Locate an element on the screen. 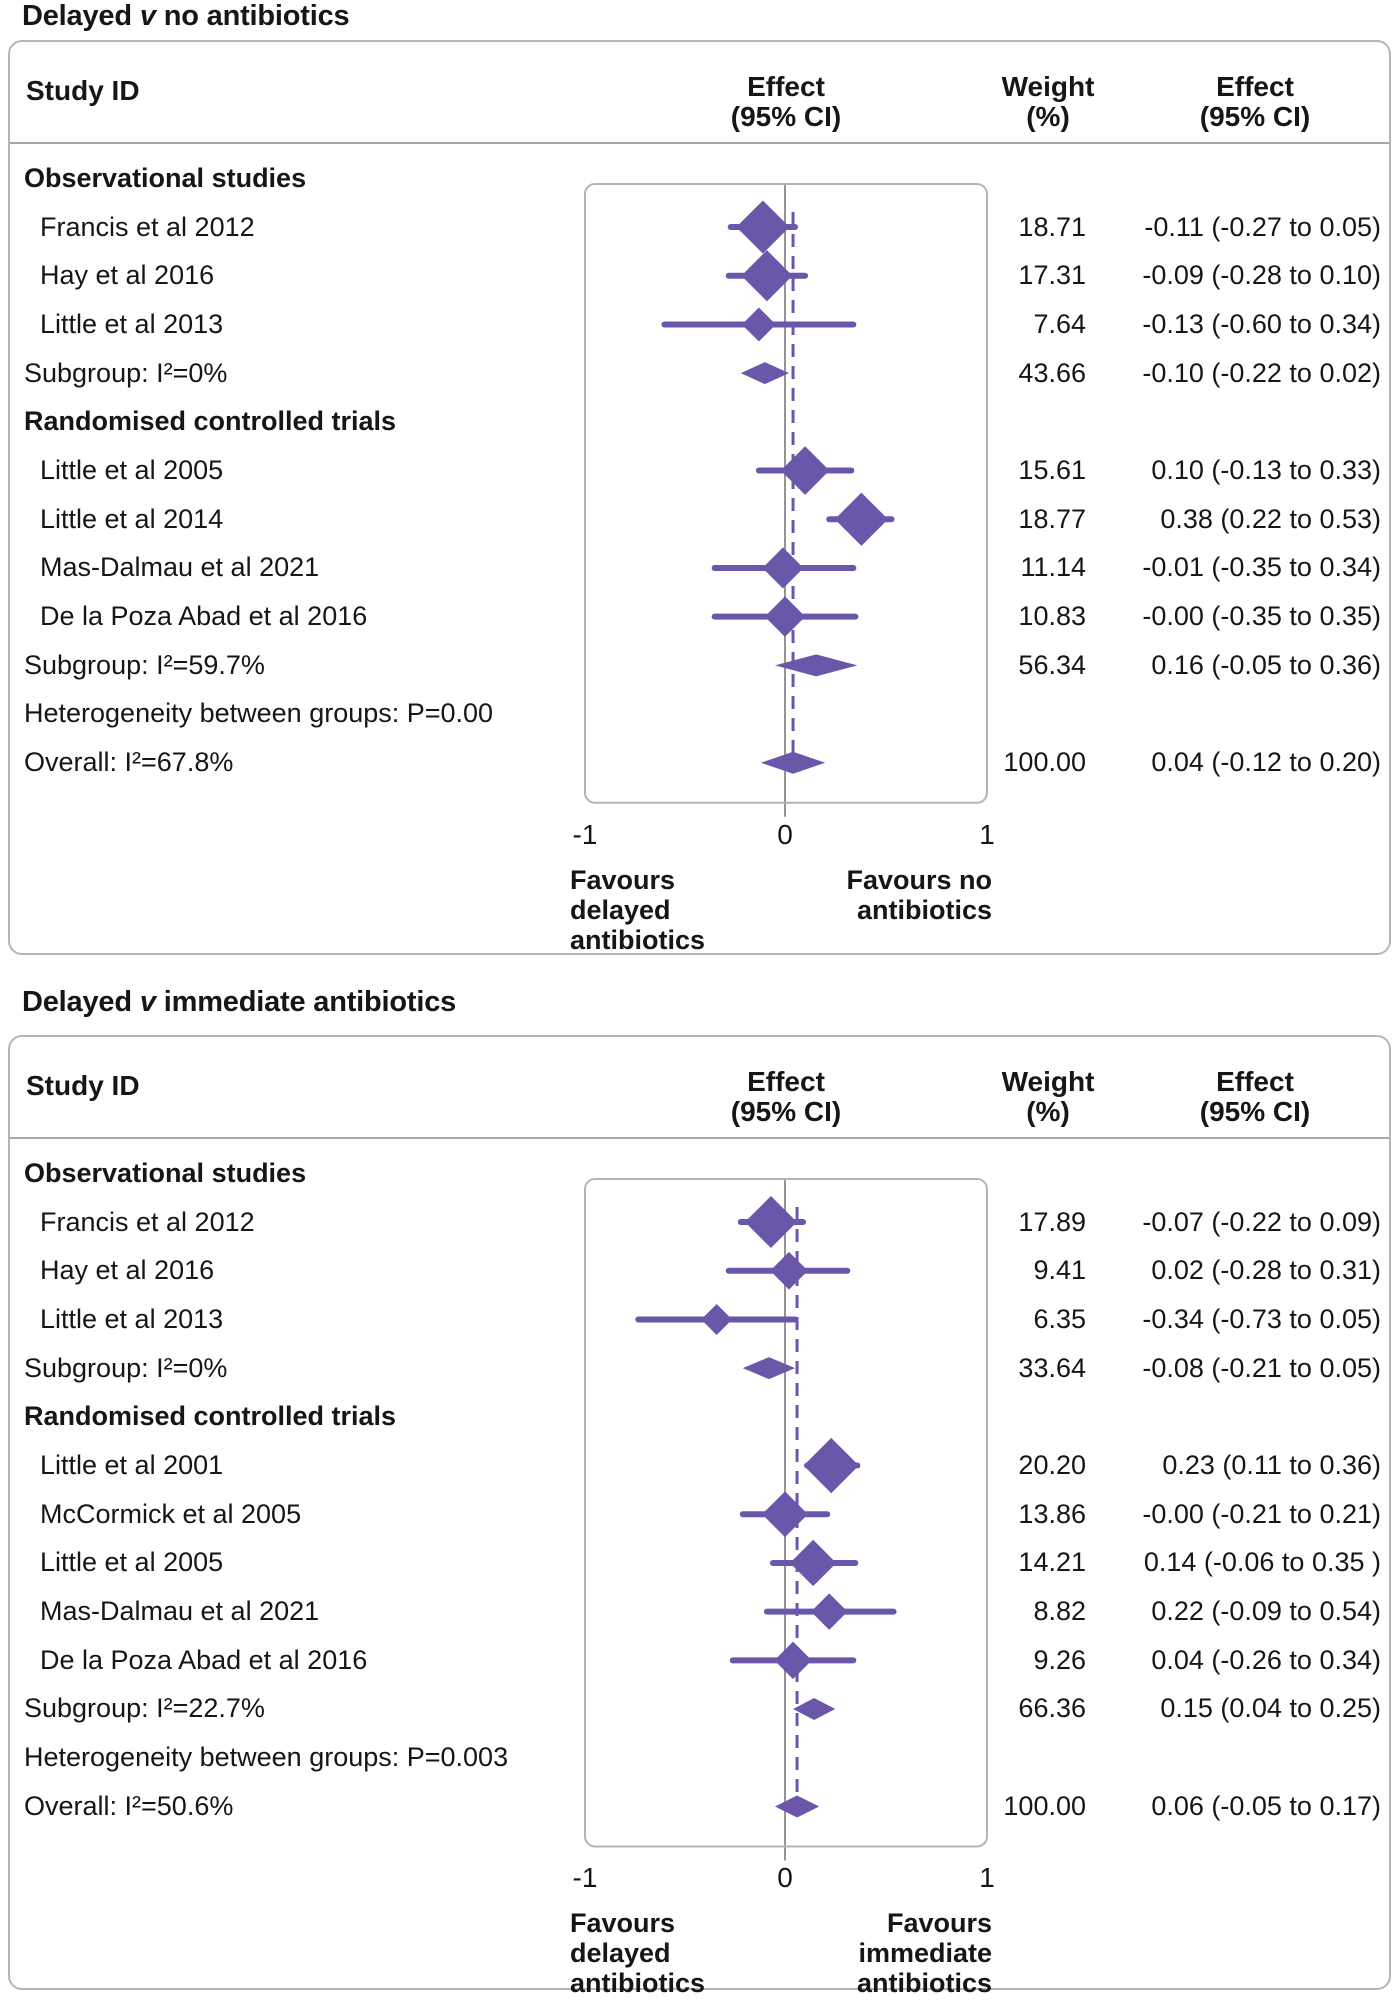  row-weight-value: 43.66 is located at coordinates (1052, 372).